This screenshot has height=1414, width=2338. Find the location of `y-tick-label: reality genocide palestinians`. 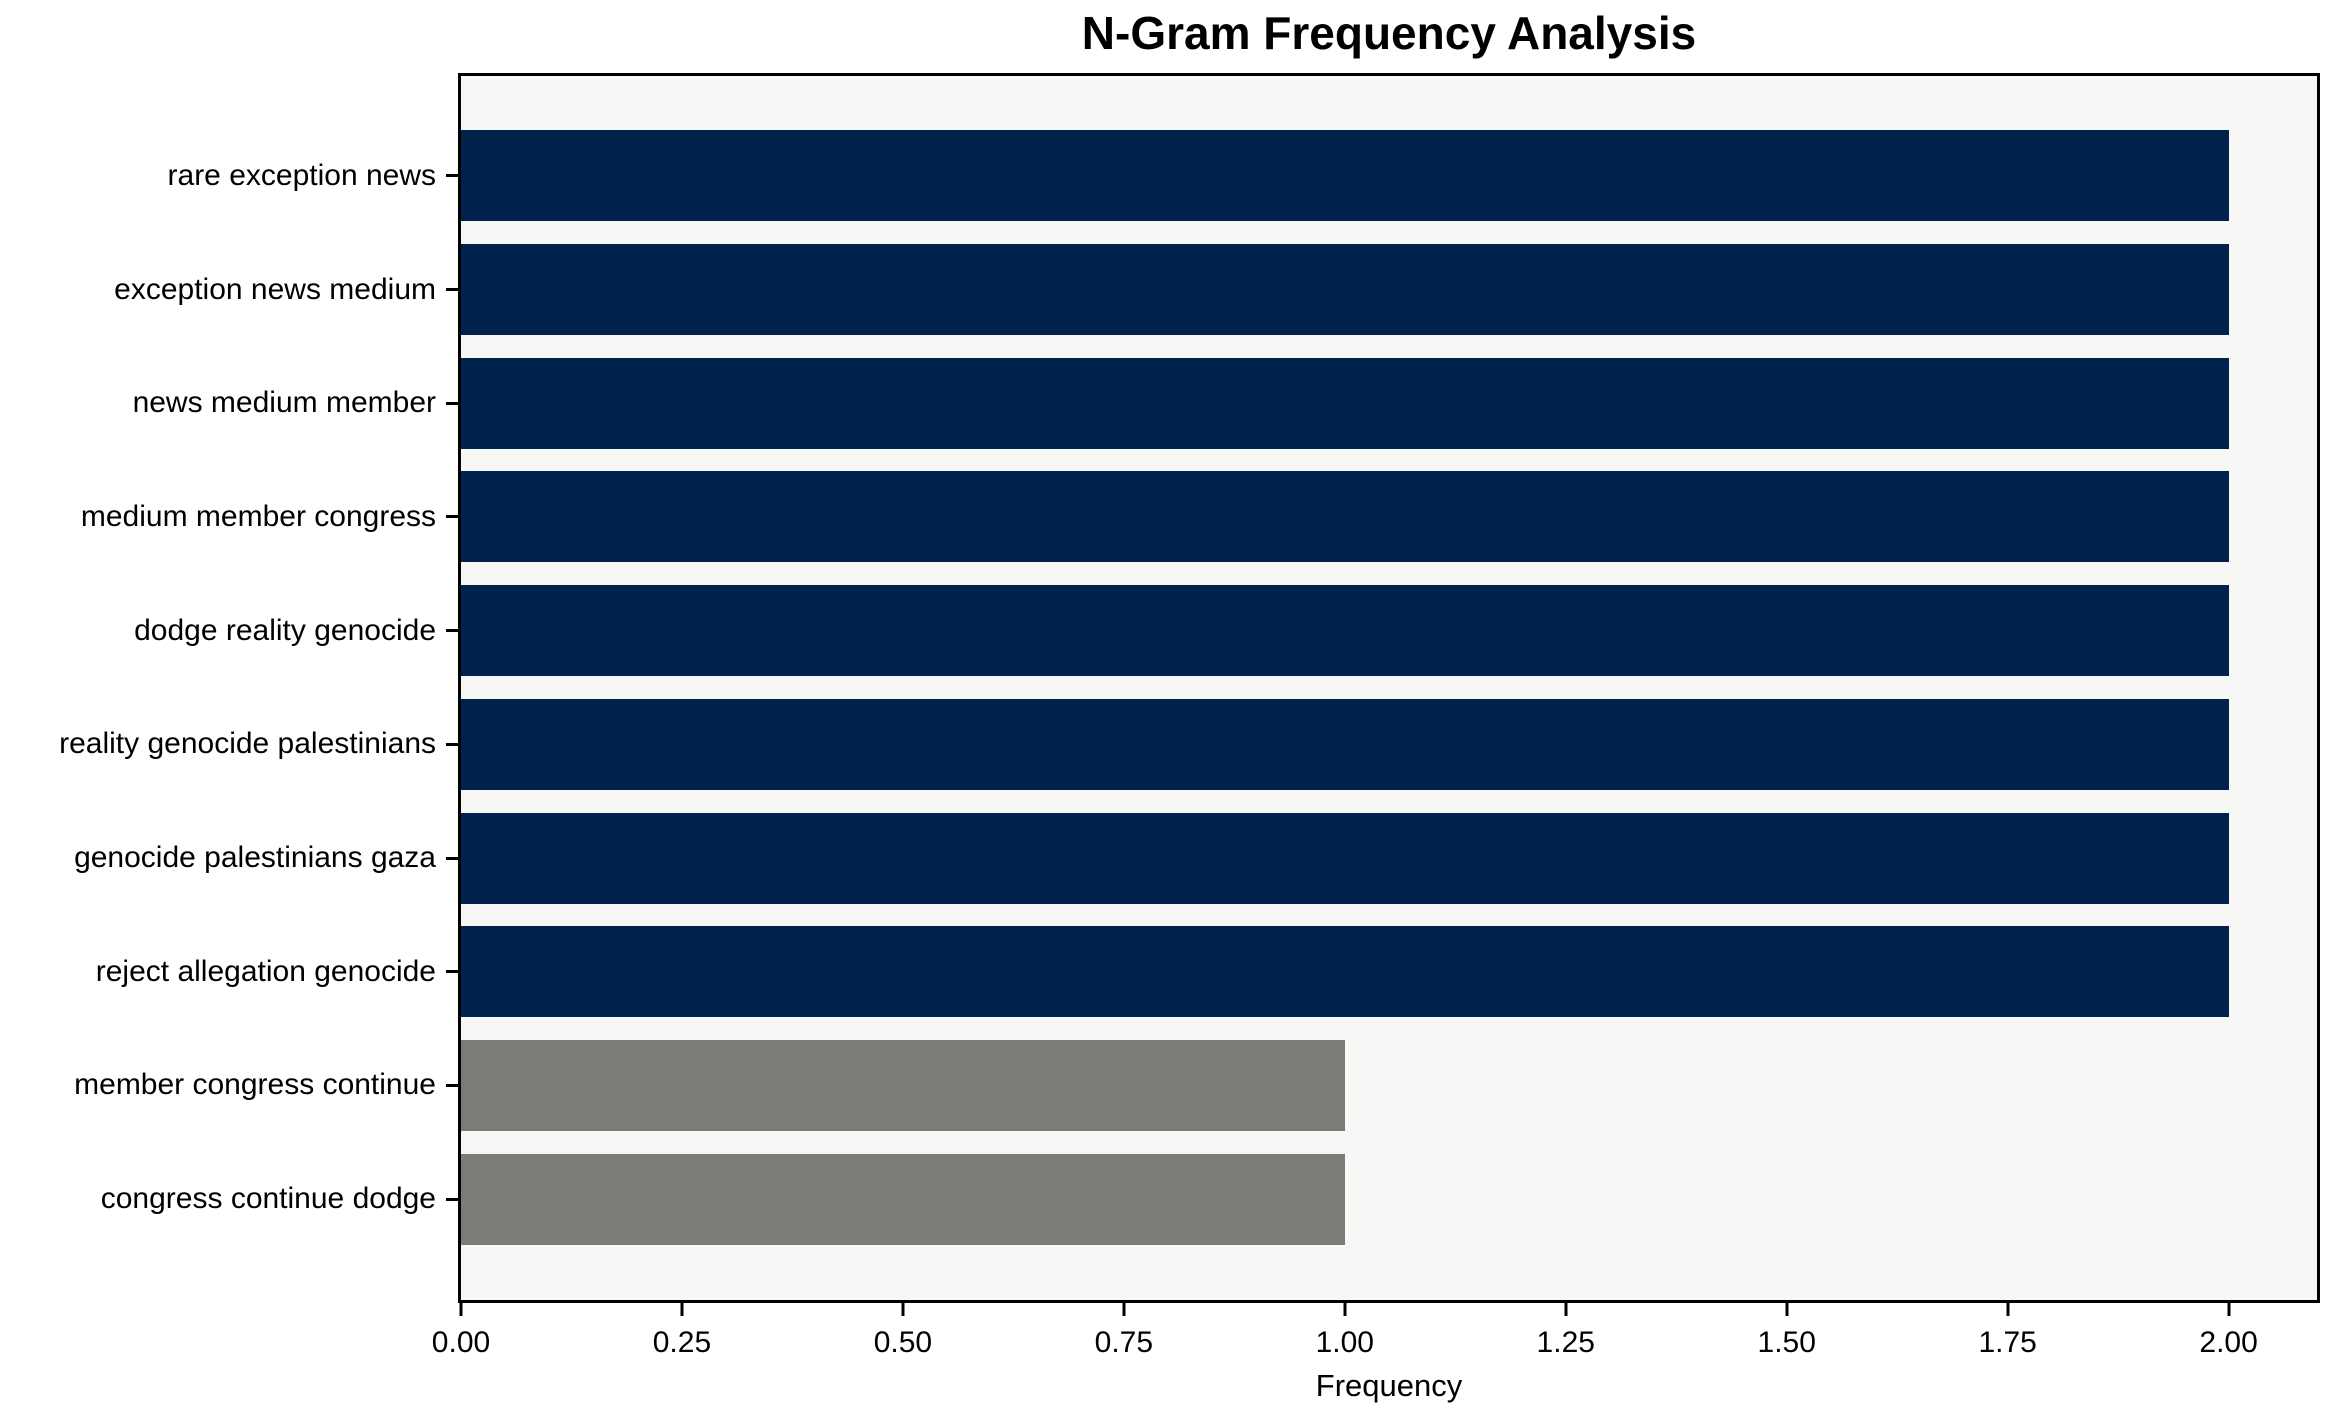

y-tick-label: reality genocide palestinians is located at coordinates (247, 744).